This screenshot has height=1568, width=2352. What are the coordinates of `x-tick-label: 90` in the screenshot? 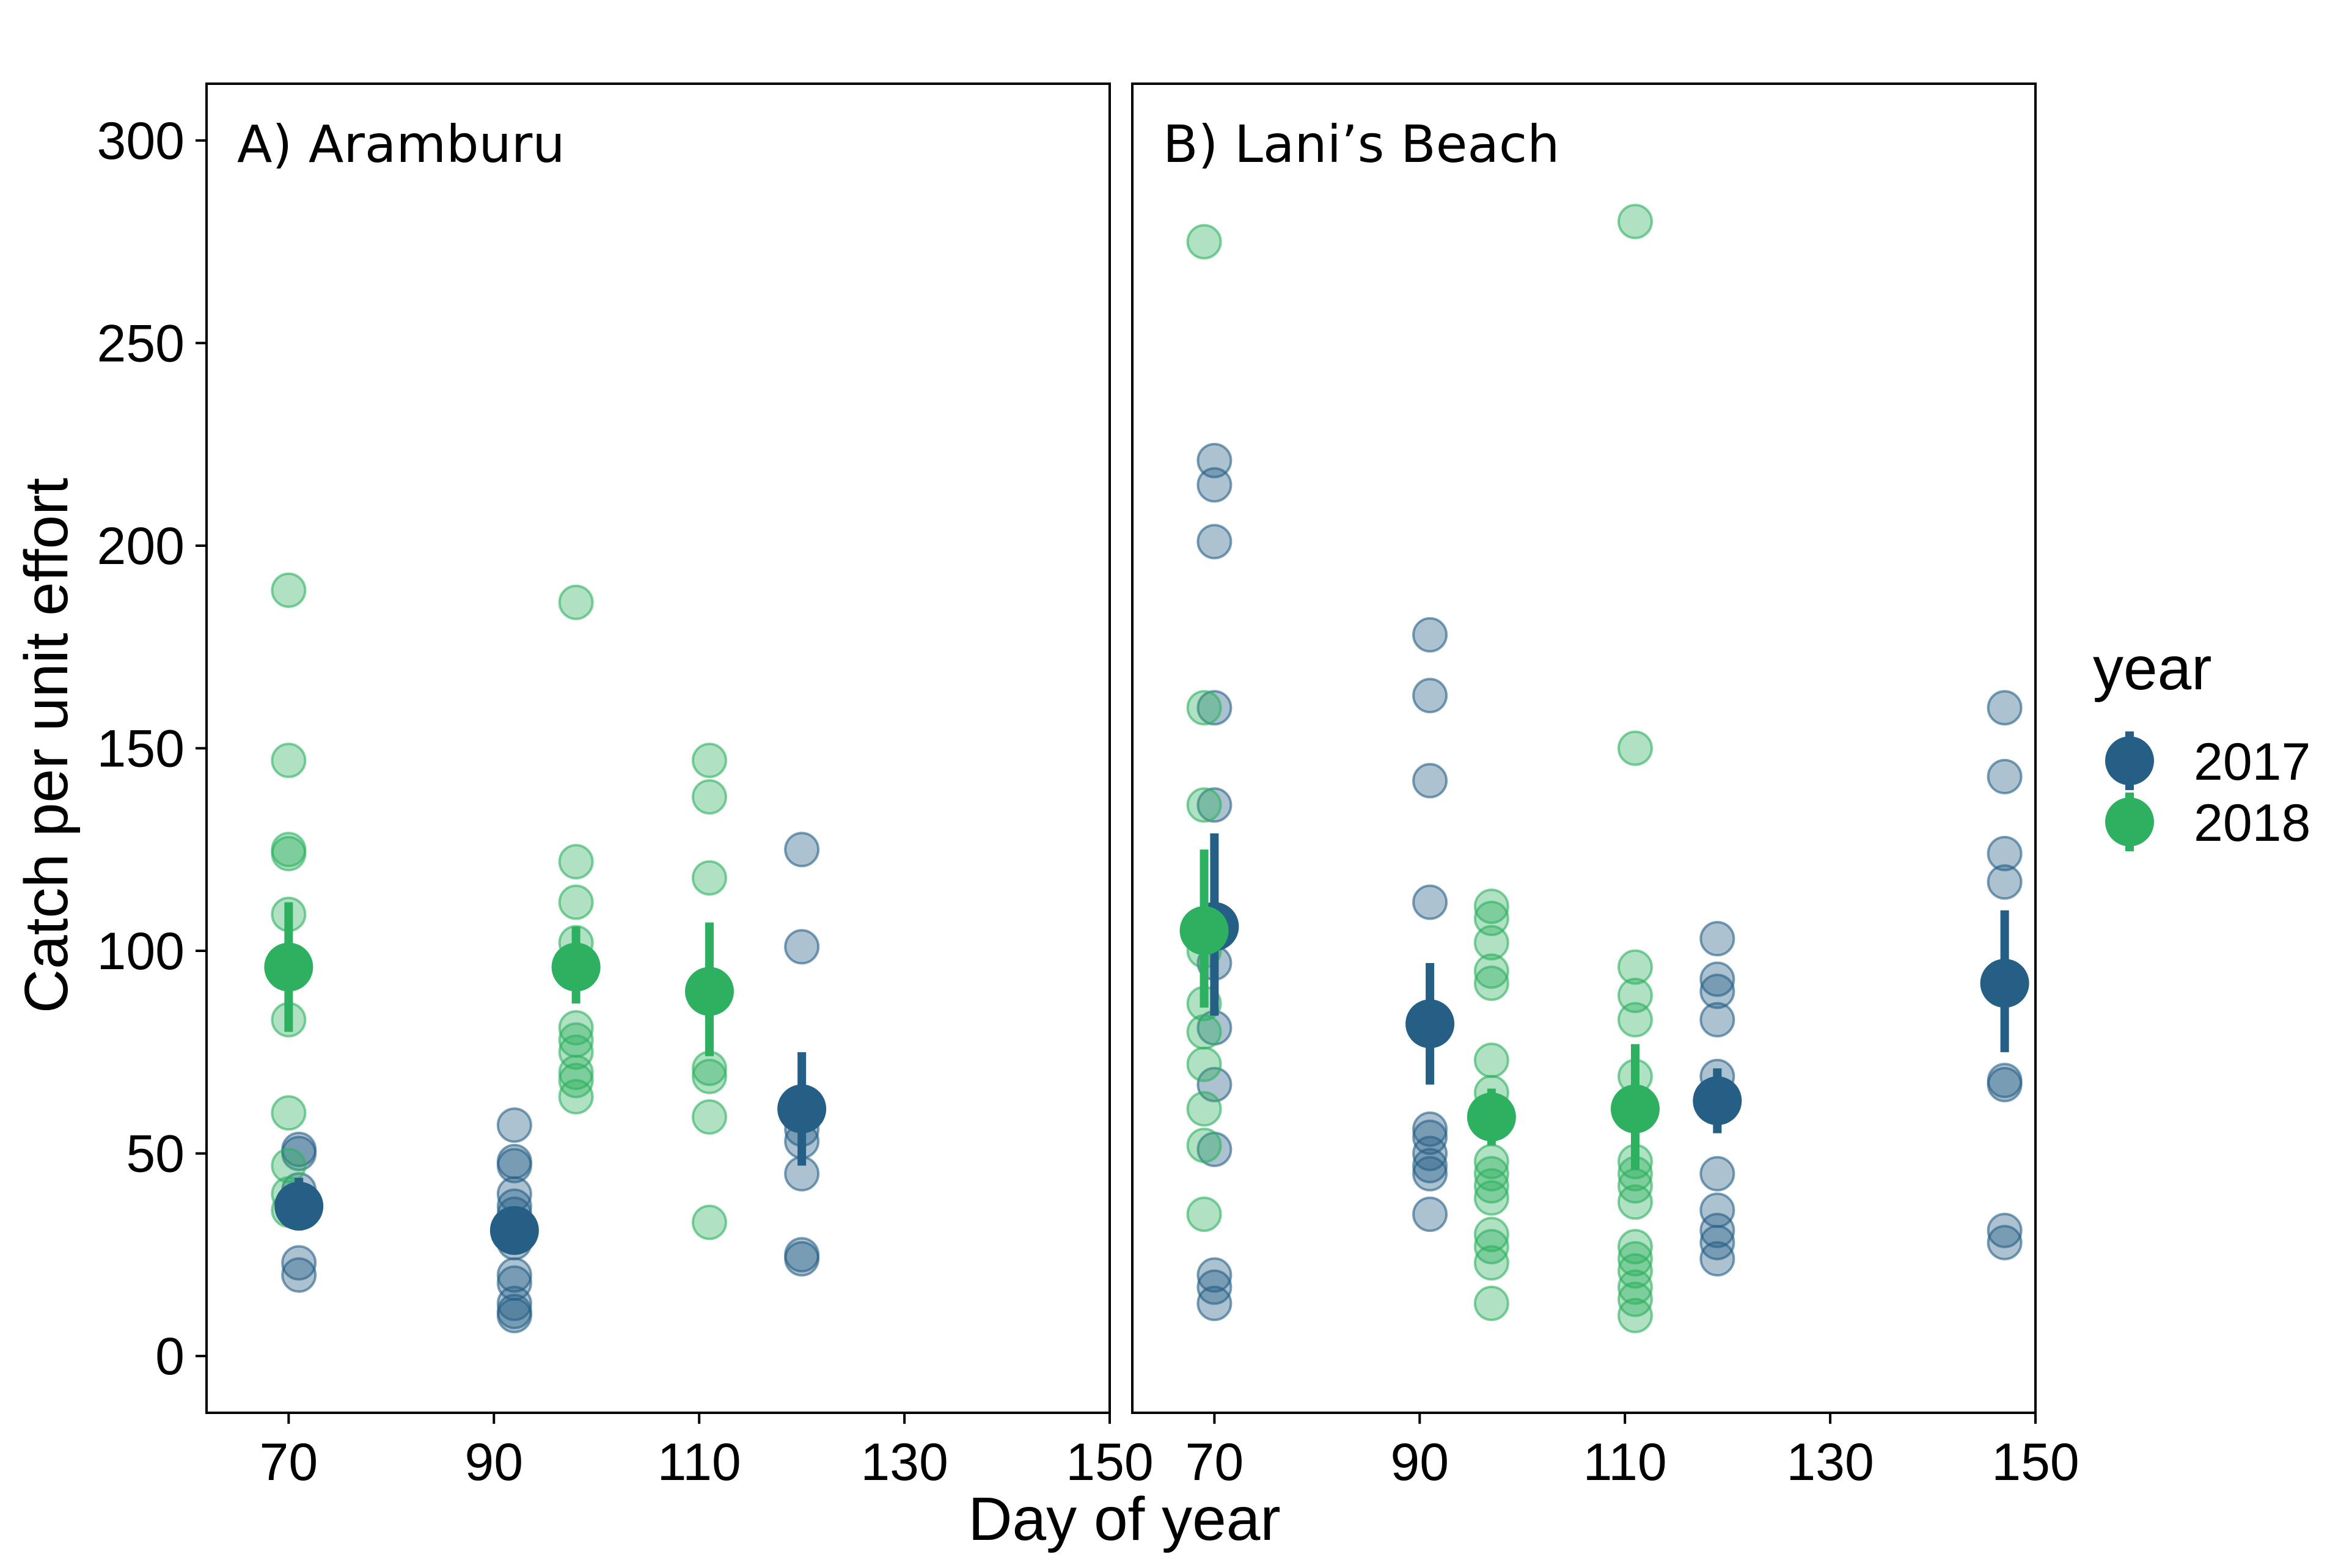 It's located at (1419, 1462).